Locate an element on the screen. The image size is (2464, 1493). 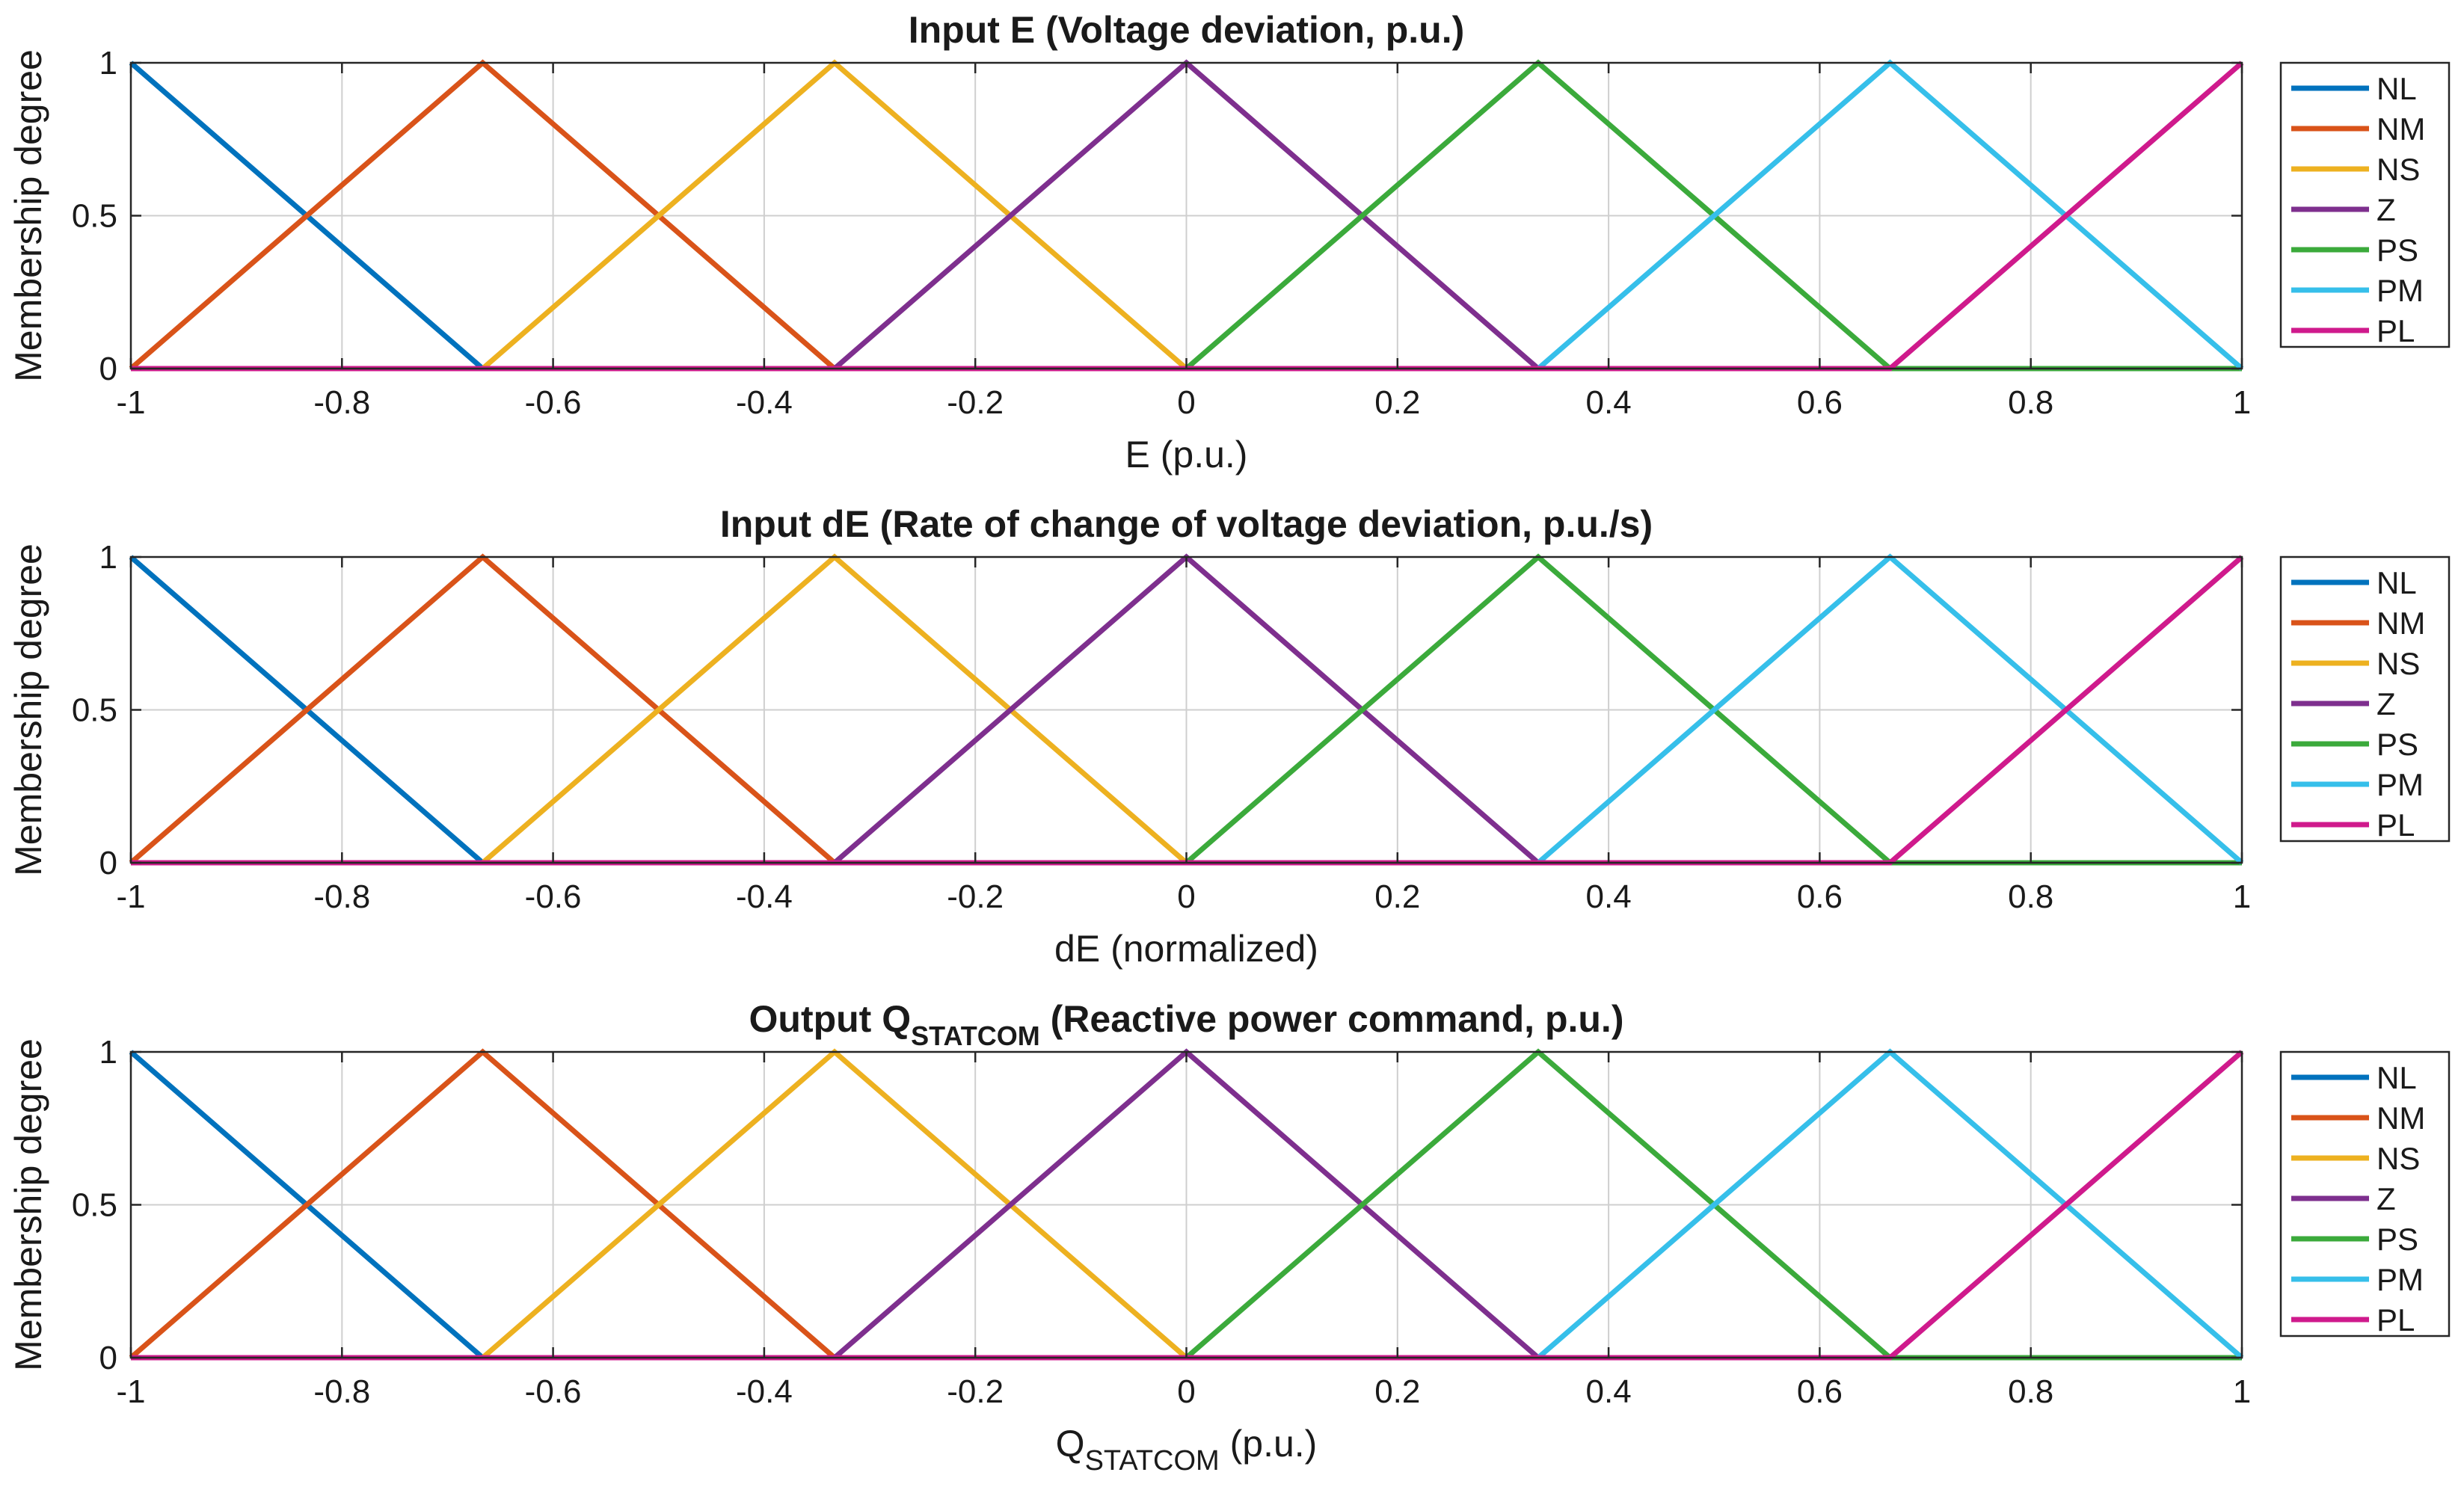
x-axis-label-subscript: STATCOM is located at coordinates (1152, 1461).